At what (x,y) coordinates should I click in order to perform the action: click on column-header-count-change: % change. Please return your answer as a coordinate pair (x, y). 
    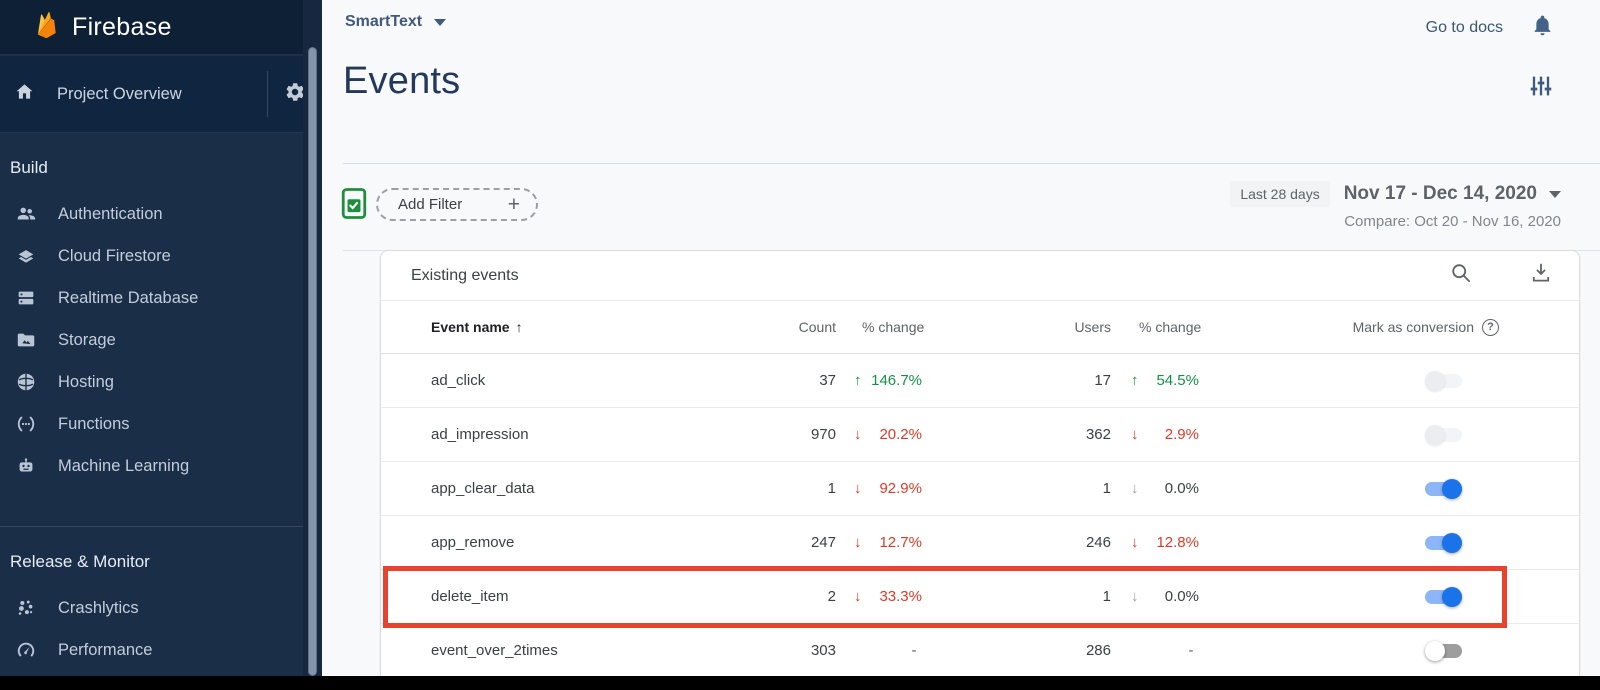
    Looking at the image, I should click on (893, 327).